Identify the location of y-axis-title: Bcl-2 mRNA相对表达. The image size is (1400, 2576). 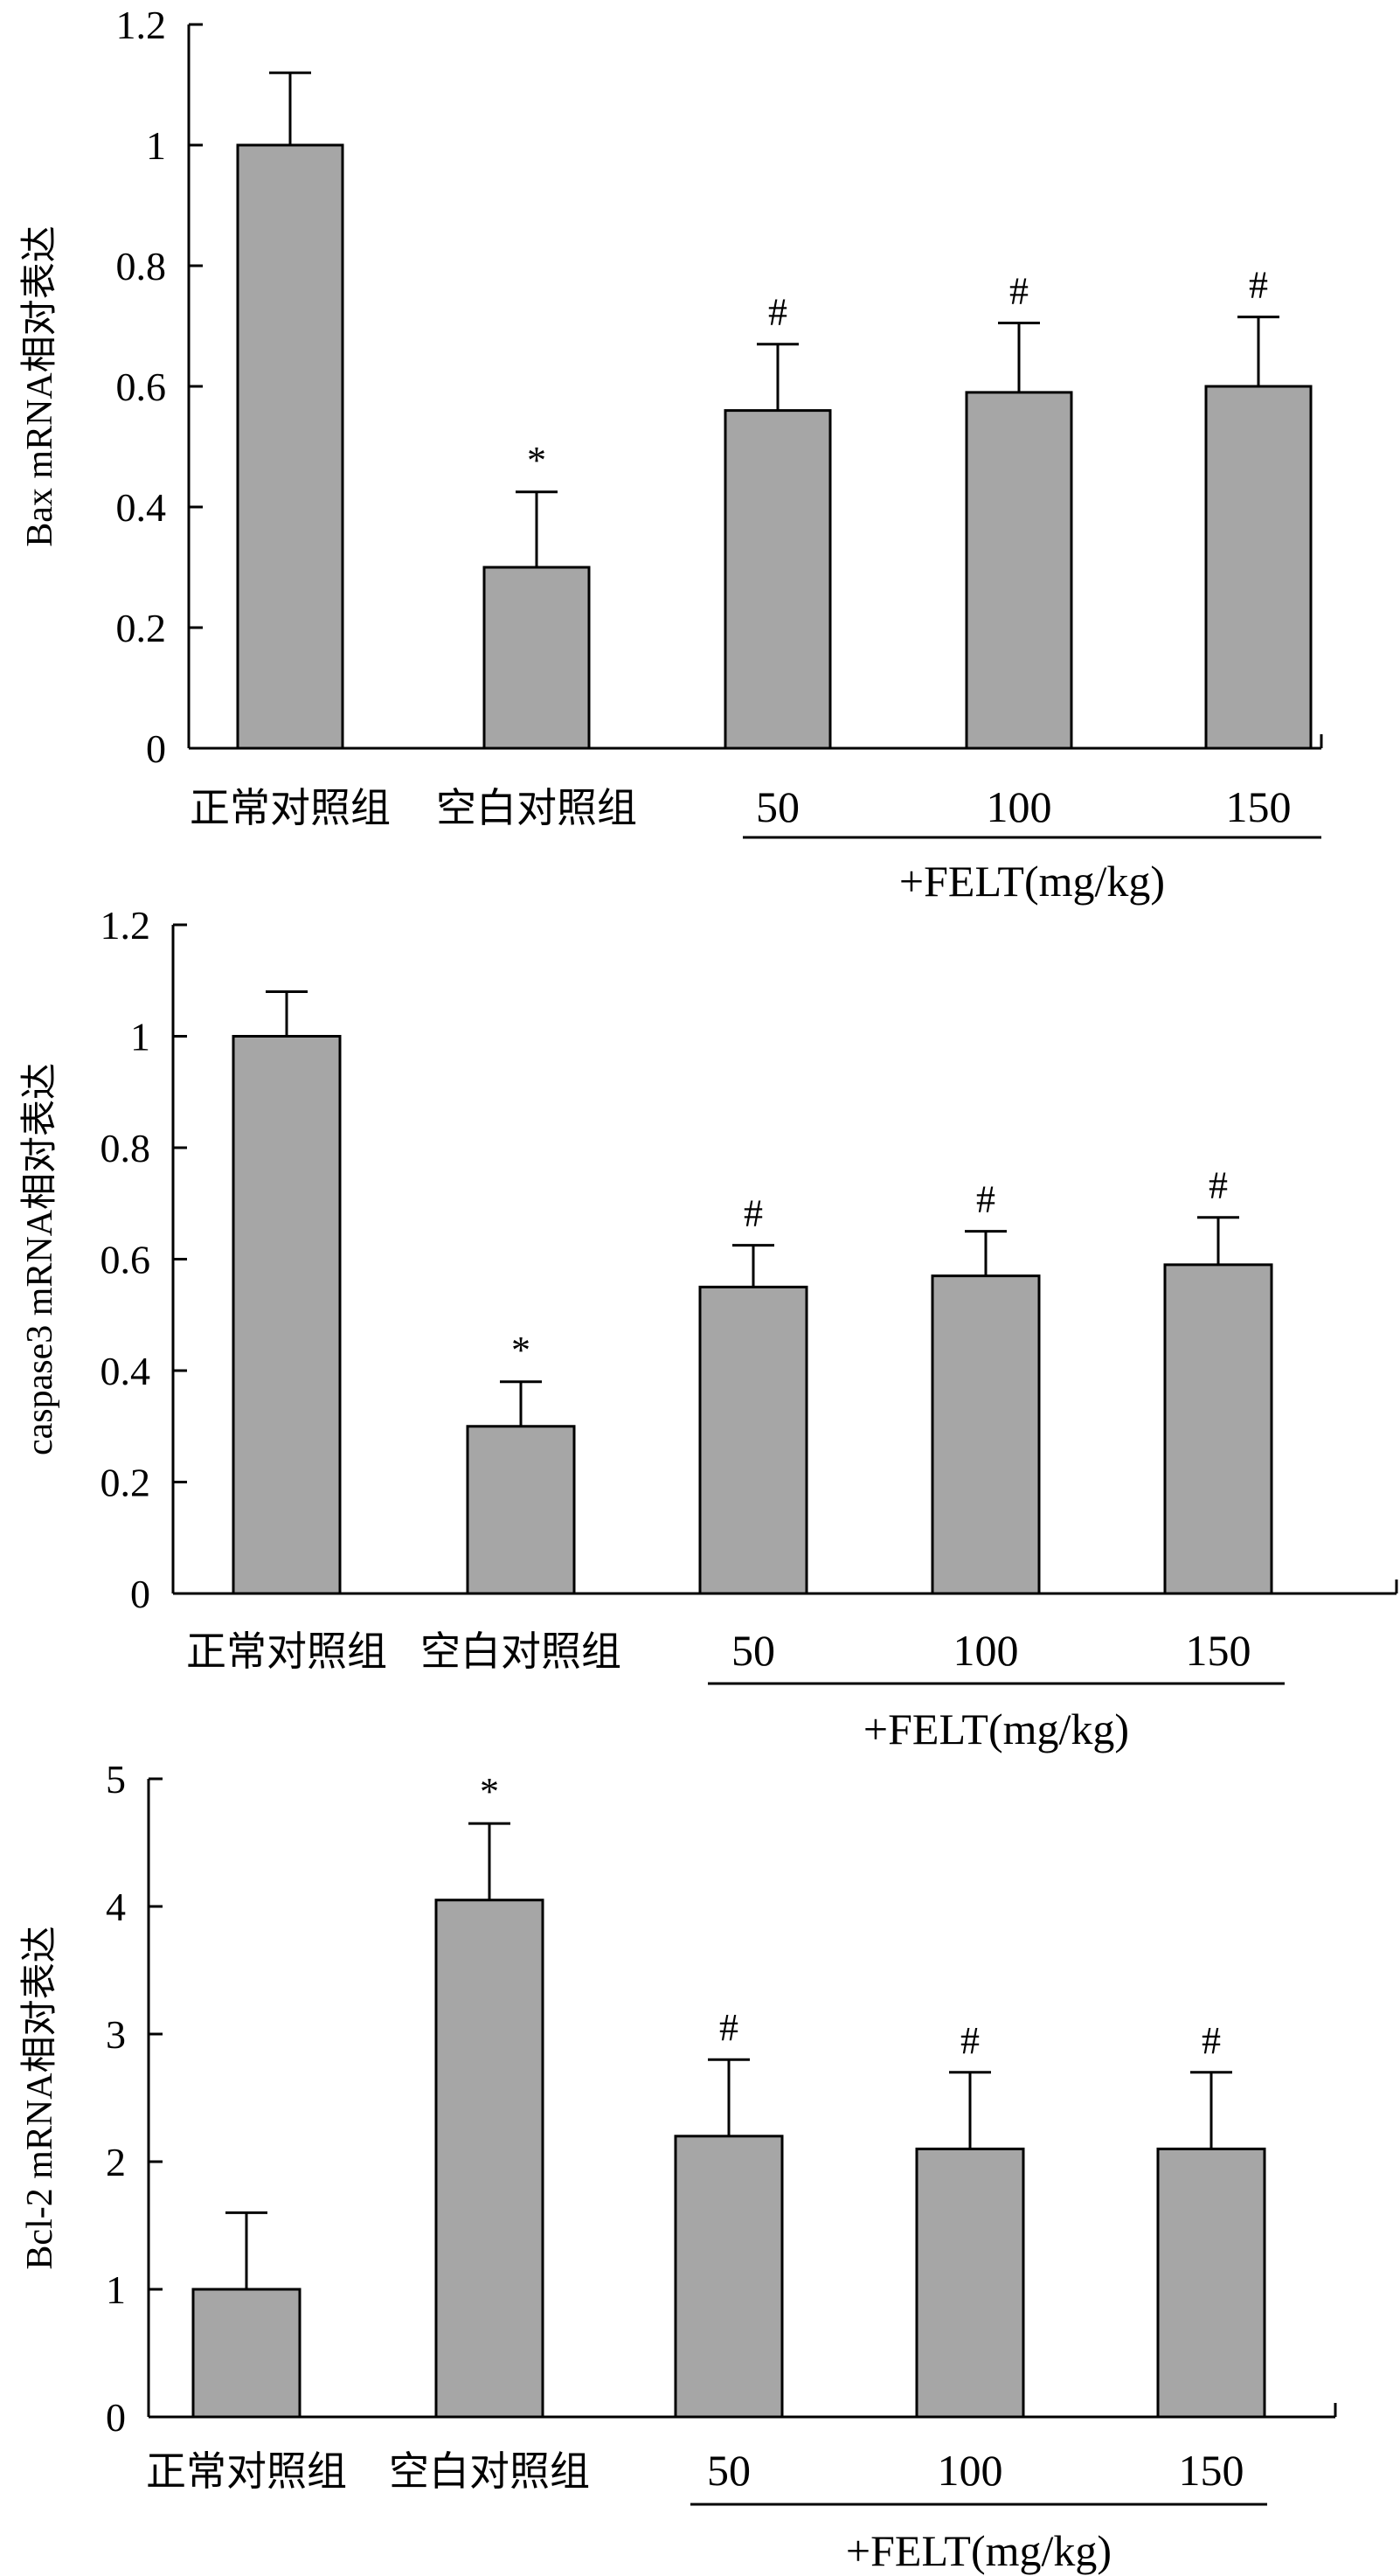
(40, 2097).